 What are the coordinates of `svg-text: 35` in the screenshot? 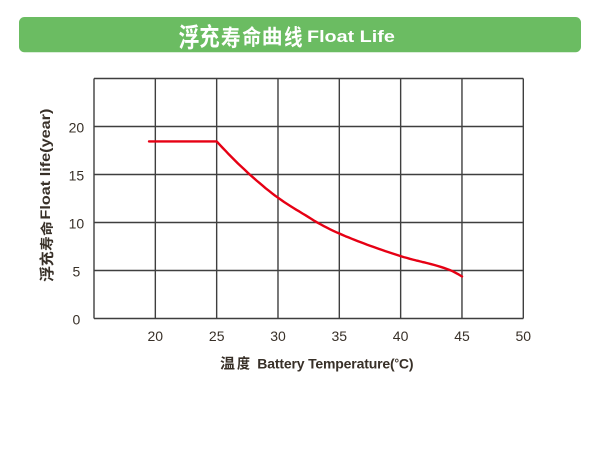 It's located at (340, 336).